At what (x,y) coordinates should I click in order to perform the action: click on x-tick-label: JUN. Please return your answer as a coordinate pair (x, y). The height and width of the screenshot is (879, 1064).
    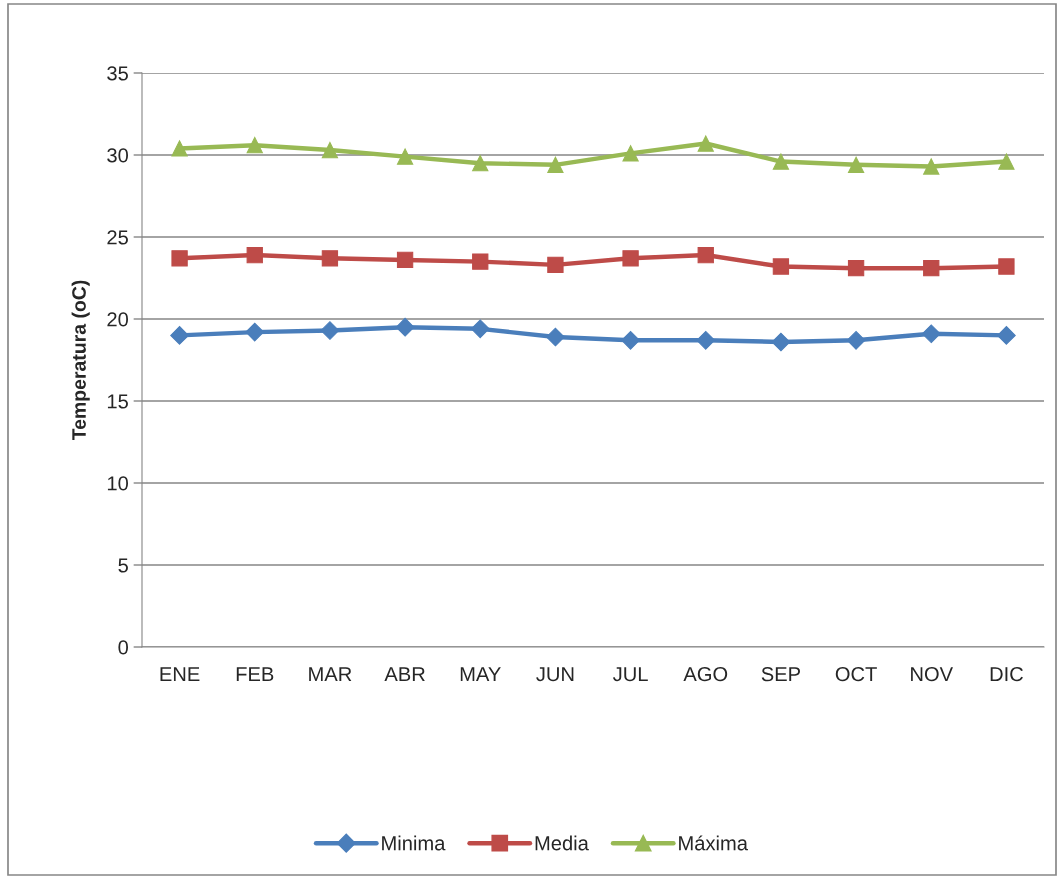
    Looking at the image, I should click on (555, 674).